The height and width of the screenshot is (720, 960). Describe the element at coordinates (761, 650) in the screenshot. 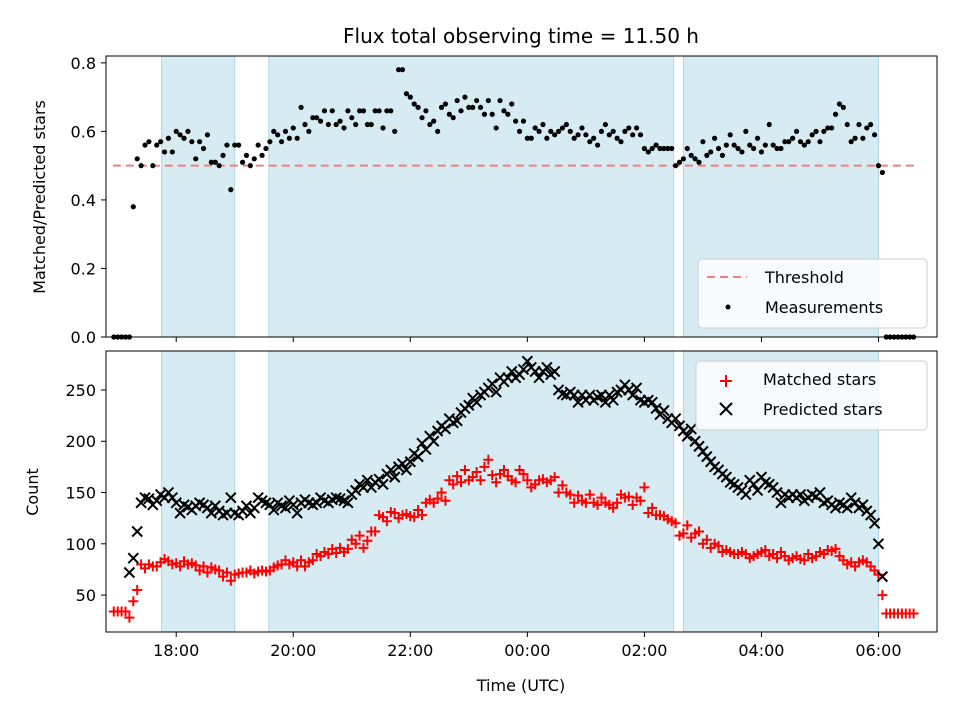

I see `x-tick-label: 04:00` at that location.